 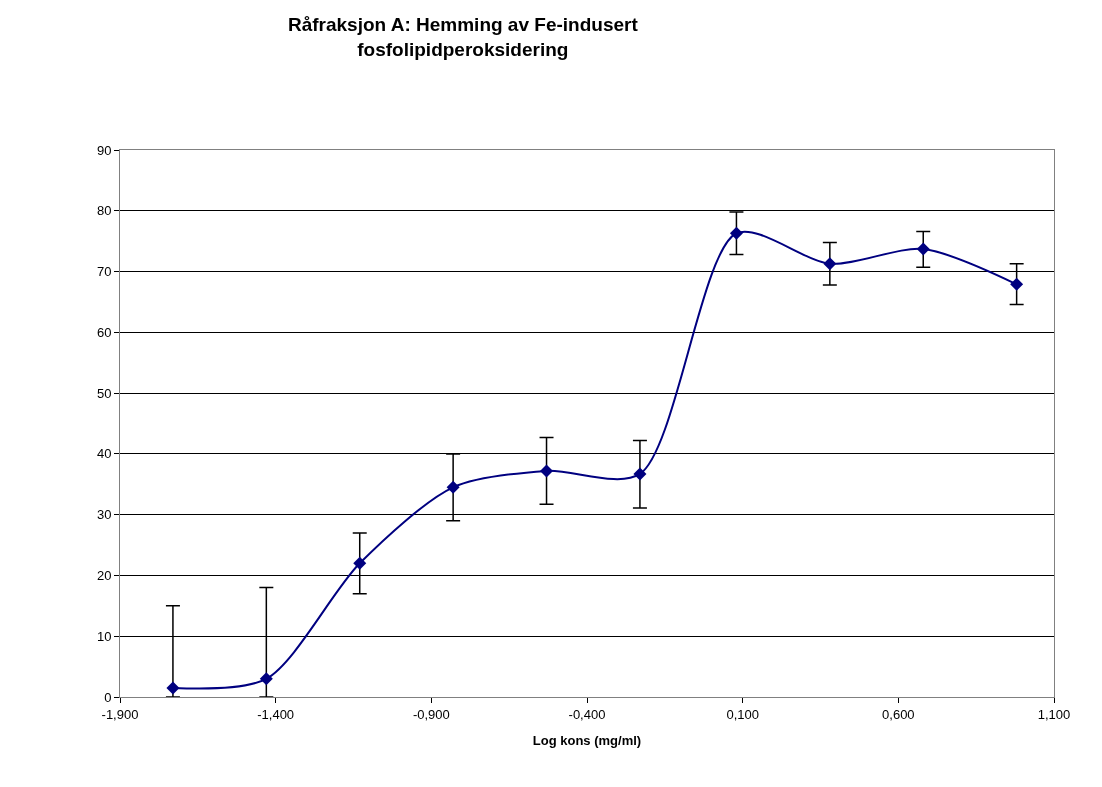 What do you see at coordinates (108, 697) in the screenshot?
I see `y-tick-label: 0` at bounding box center [108, 697].